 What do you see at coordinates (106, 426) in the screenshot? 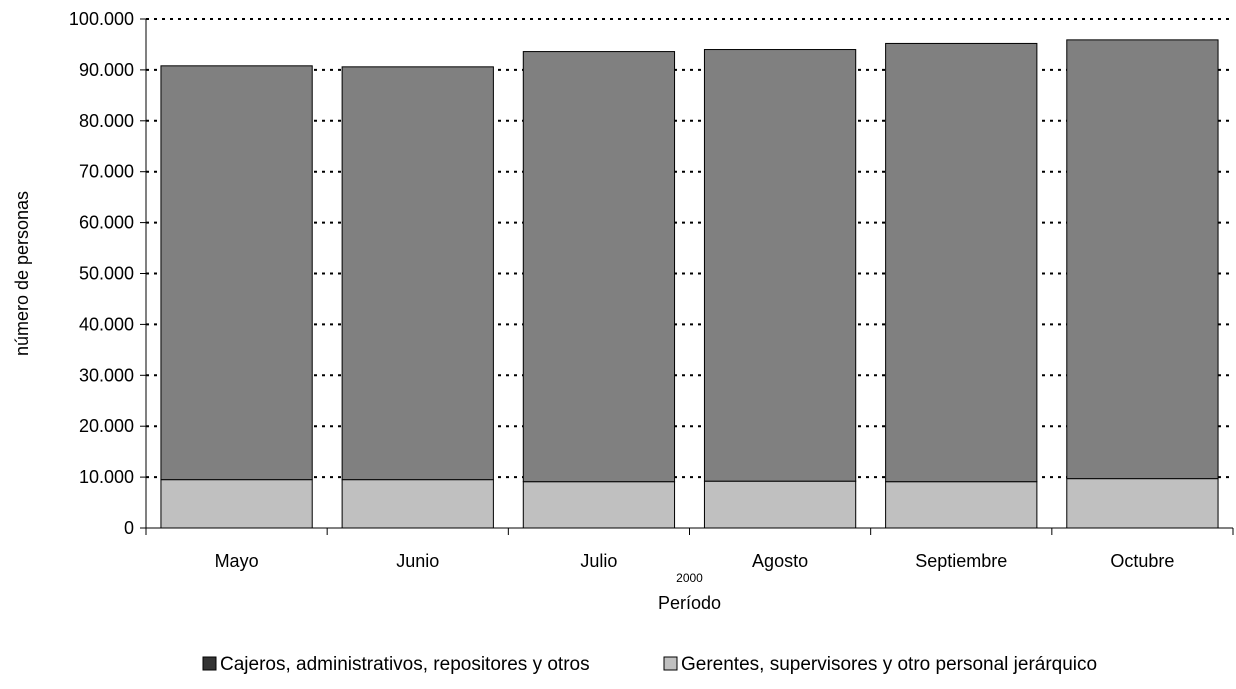
I see `y-tick-label: 20.000` at bounding box center [106, 426].